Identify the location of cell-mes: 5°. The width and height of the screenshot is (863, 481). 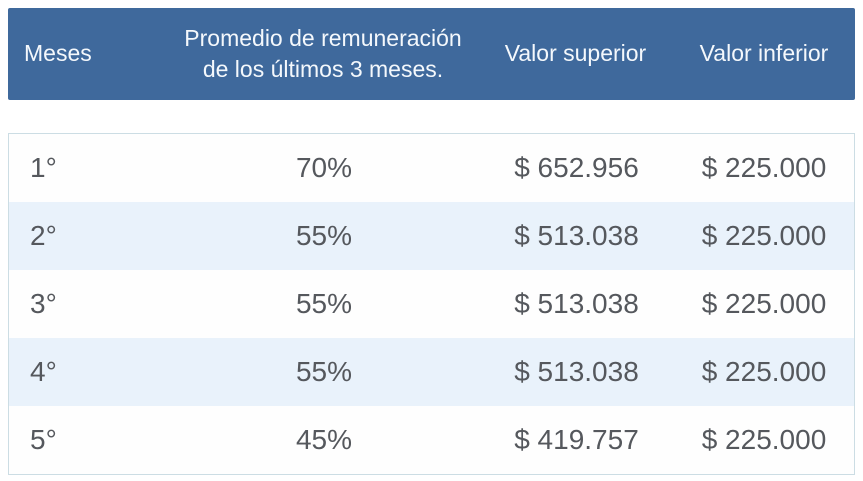
(43, 439).